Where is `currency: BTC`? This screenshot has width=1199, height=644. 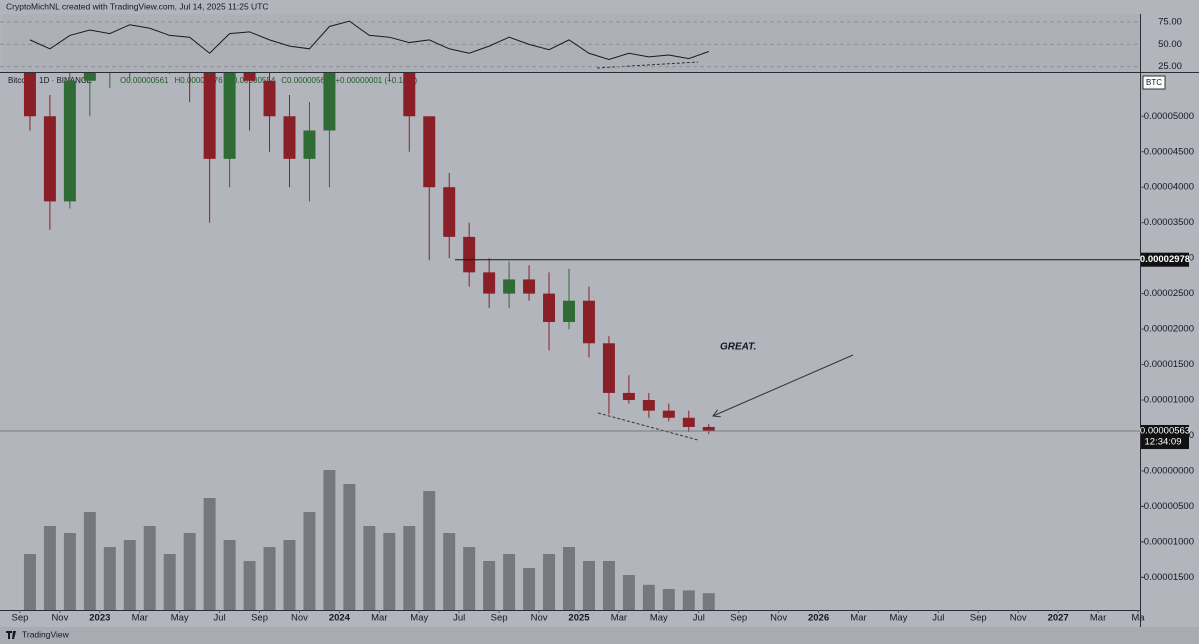
currency: BTC is located at coordinates (1154, 82).